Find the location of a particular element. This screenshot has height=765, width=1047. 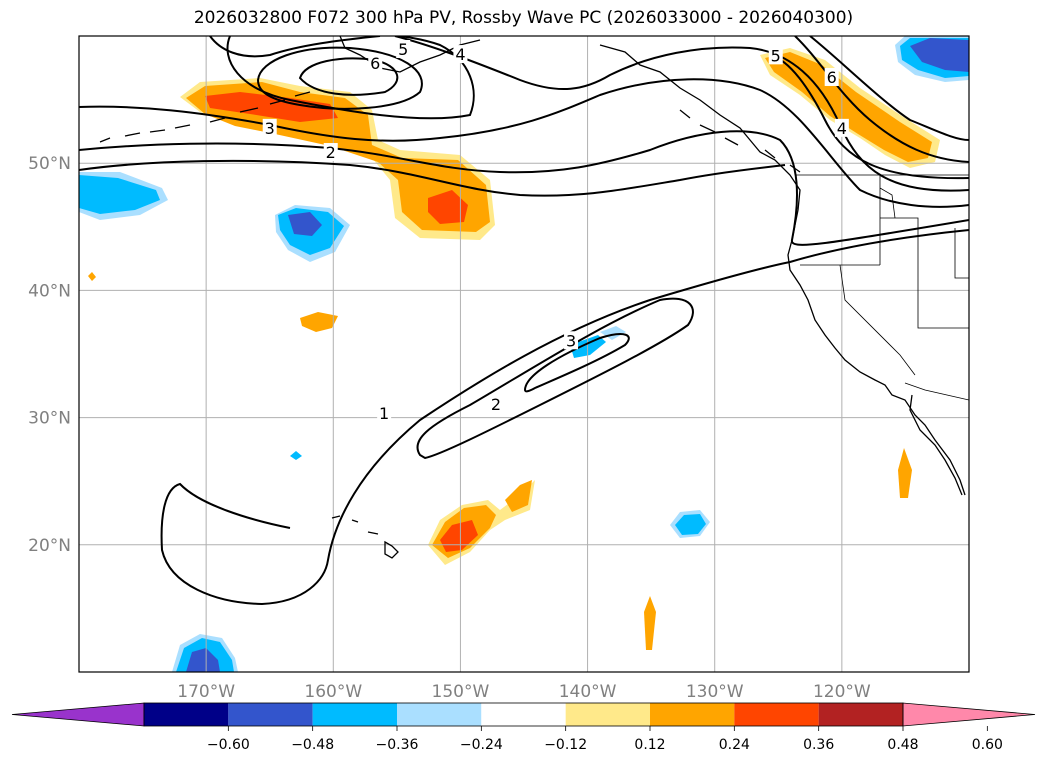

colorbar-extend-low is located at coordinates (78, 714).